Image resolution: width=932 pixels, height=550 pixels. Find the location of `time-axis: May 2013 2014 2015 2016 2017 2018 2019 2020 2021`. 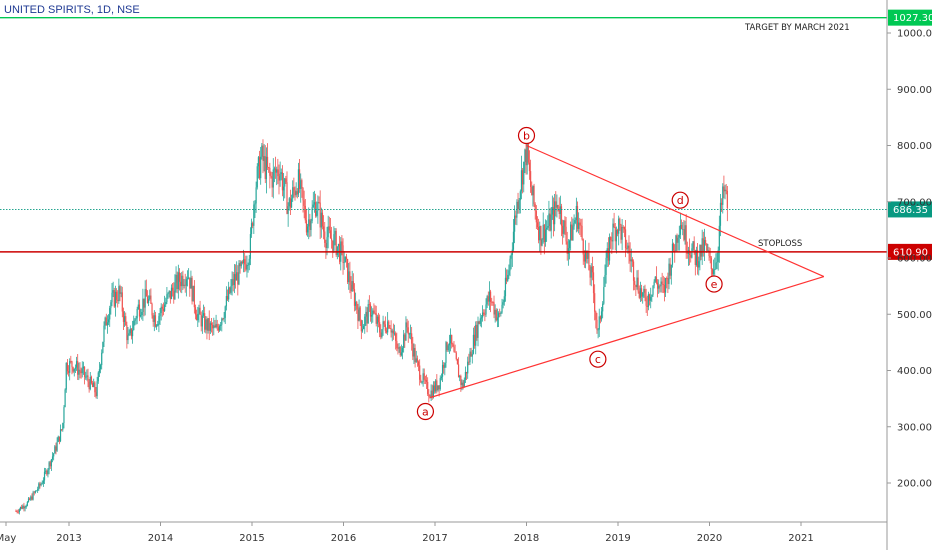

time-axis: May 2013 2014 2015 2016 2017 2018 2019 2020 2021 is located at coordinates (443, 532).